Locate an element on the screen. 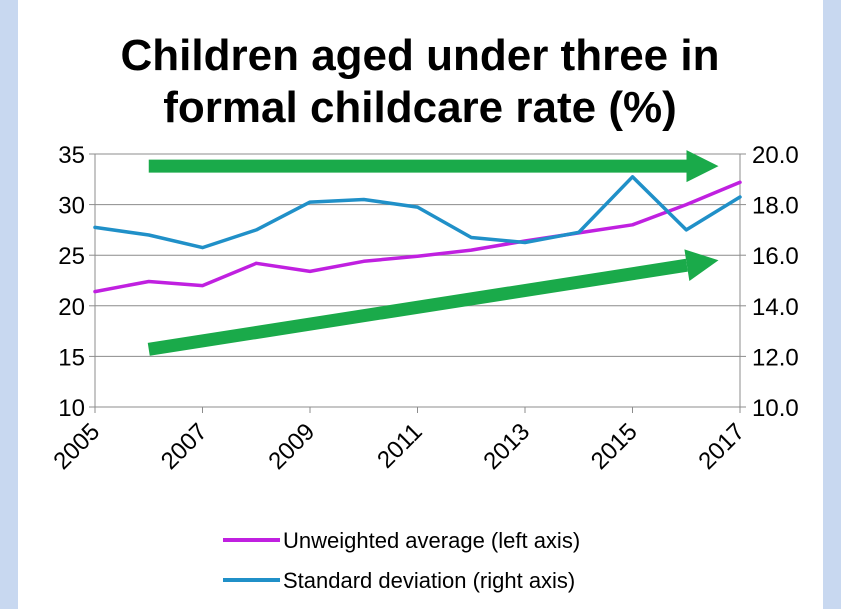 The width and height of the screenshot is (841, 609). x-tick-label-2011: 2011 is located at coordinates (400, 446).